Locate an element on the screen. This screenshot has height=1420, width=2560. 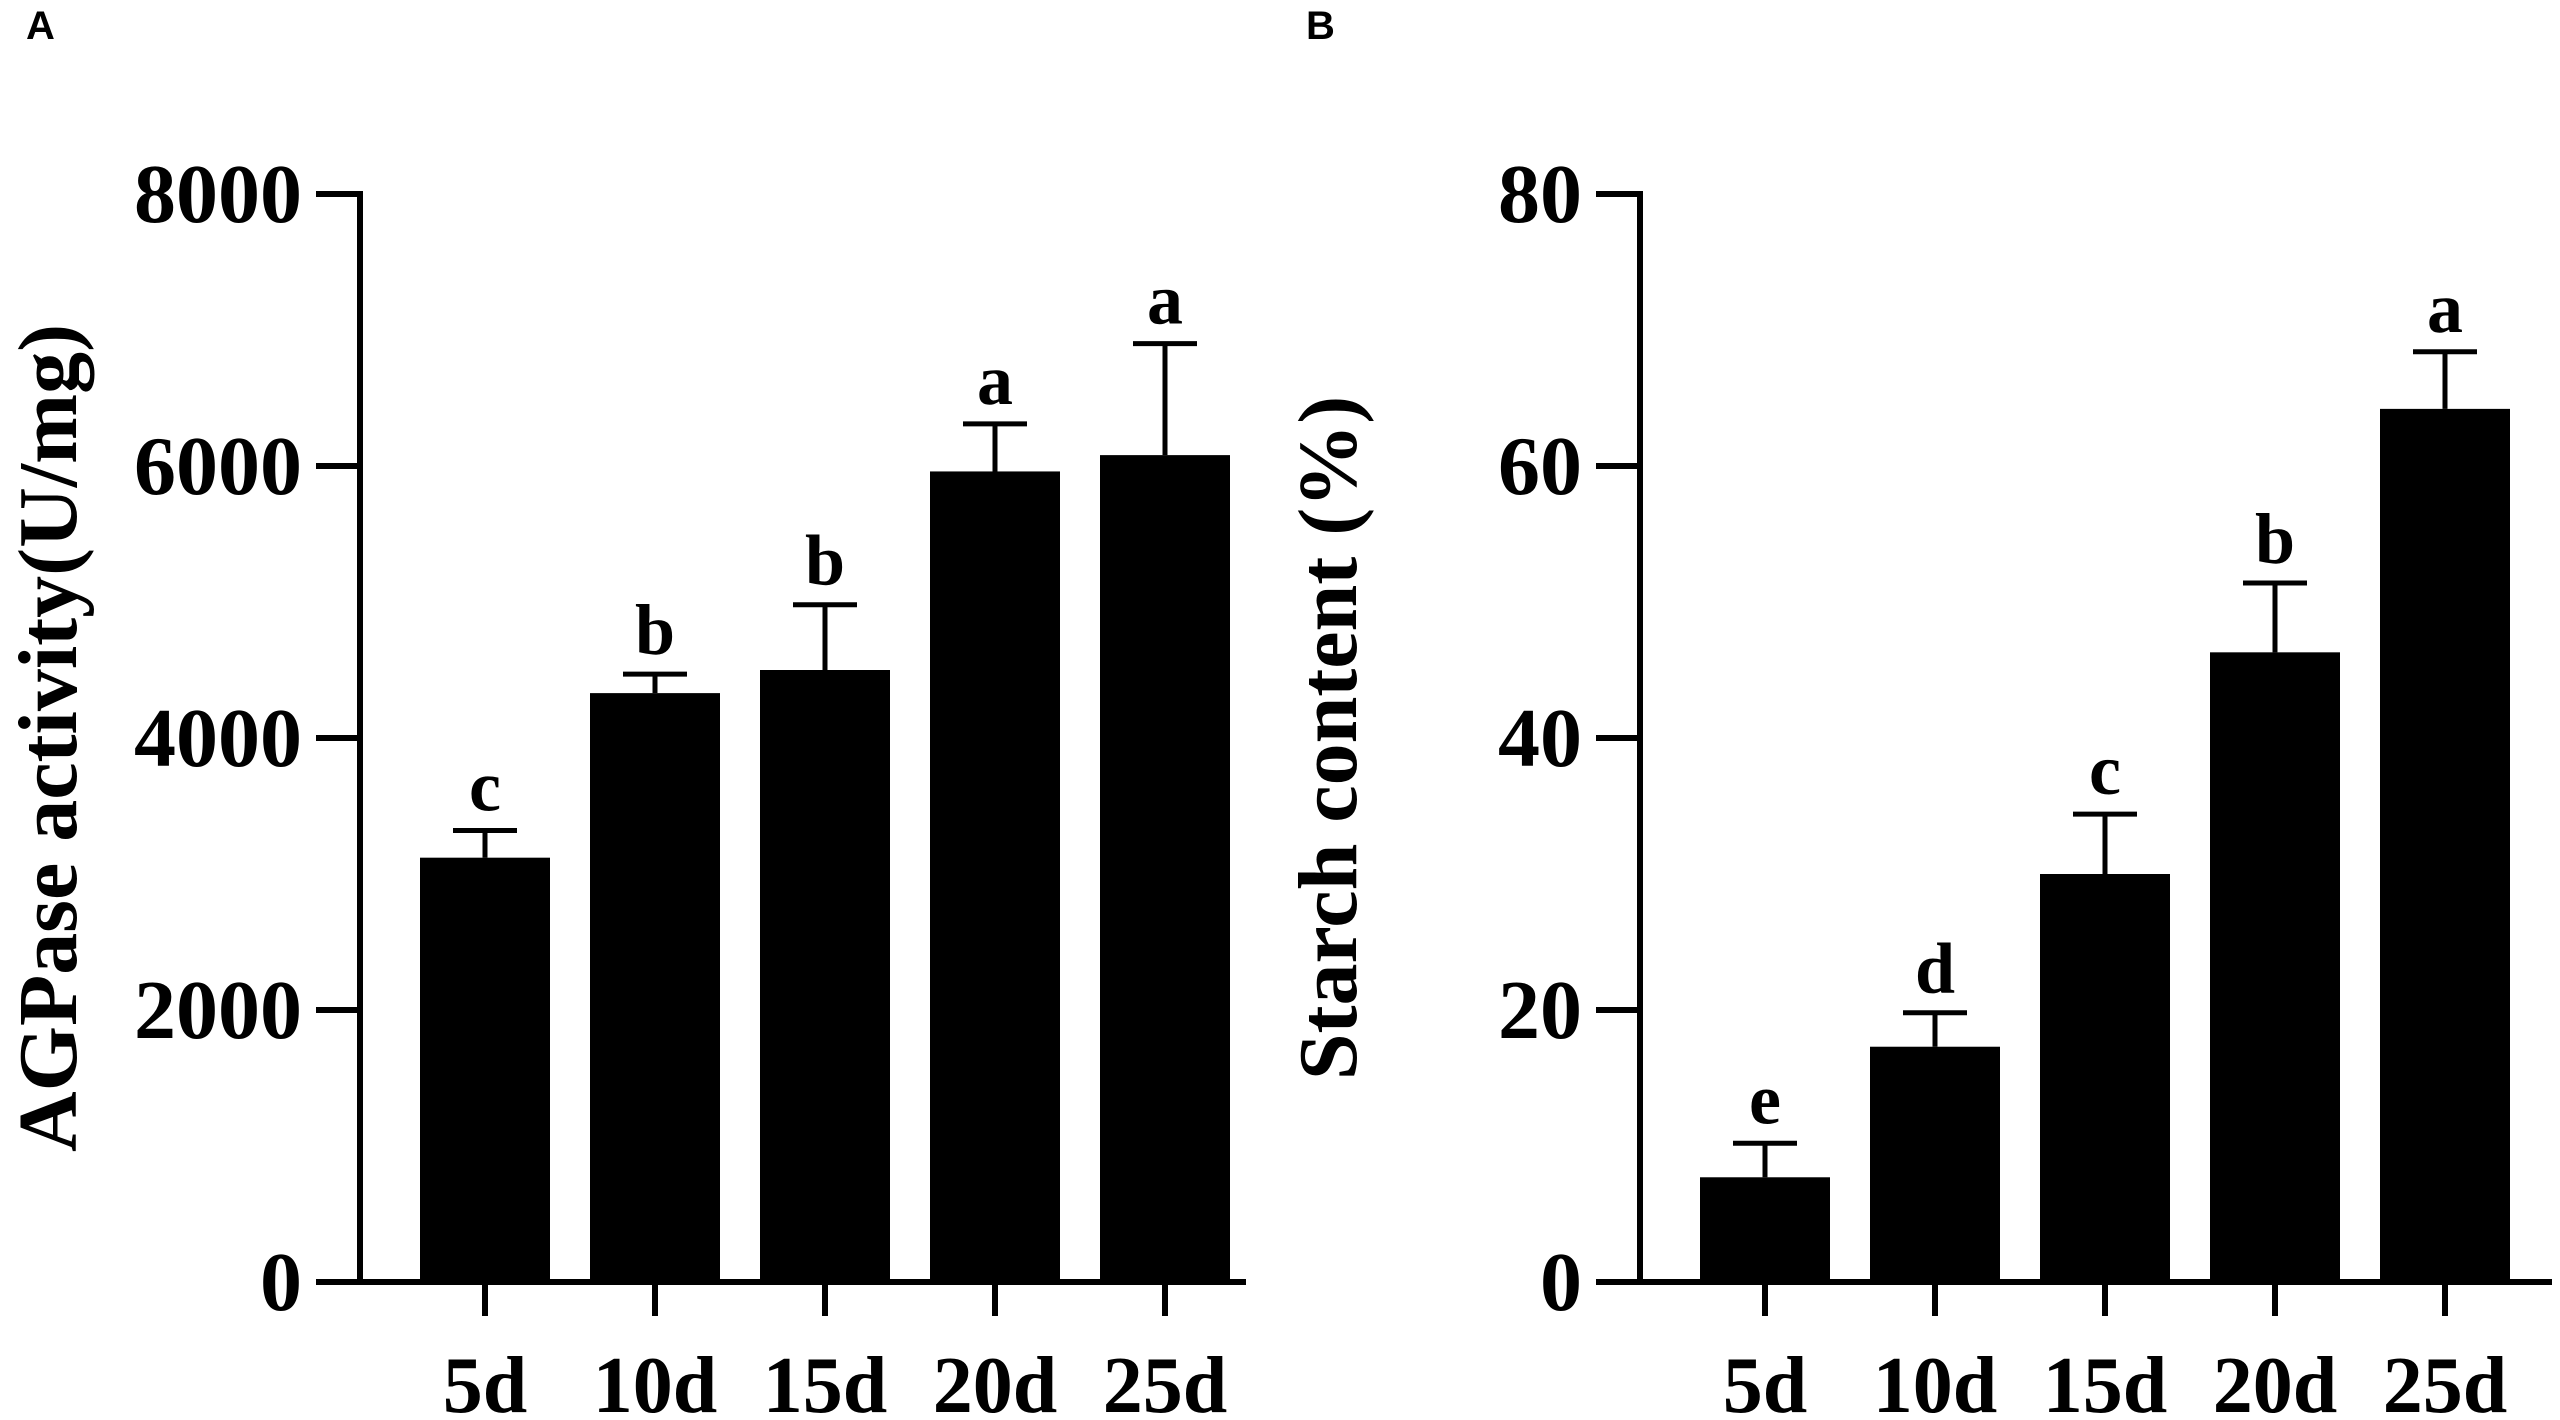
y-tick-label: 20 is located at coordinates (1540, 1010).